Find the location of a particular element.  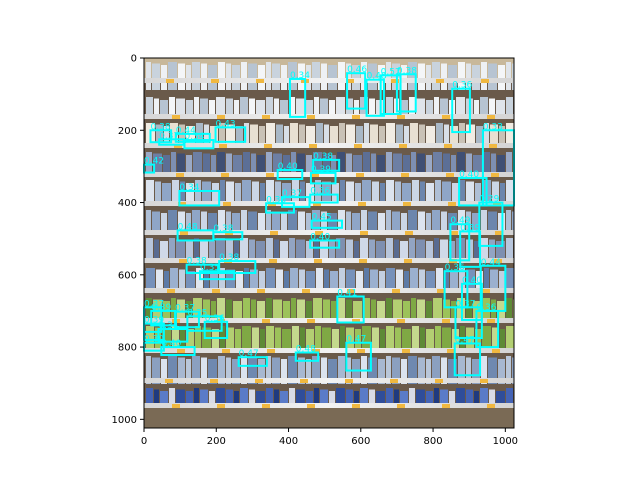

x-tick-label: 400 is located at coordinates (288, 441).